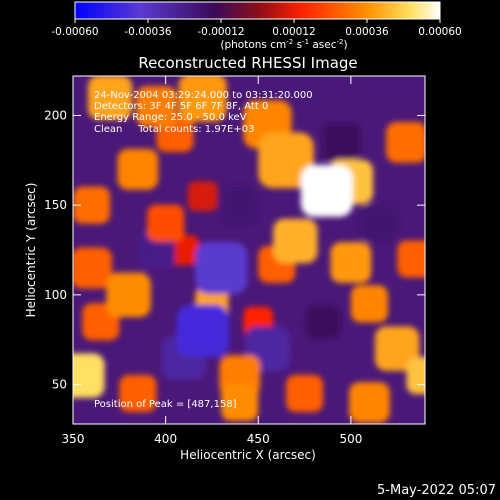  I want to click on x-tick-label: 450, so click(258, 439).